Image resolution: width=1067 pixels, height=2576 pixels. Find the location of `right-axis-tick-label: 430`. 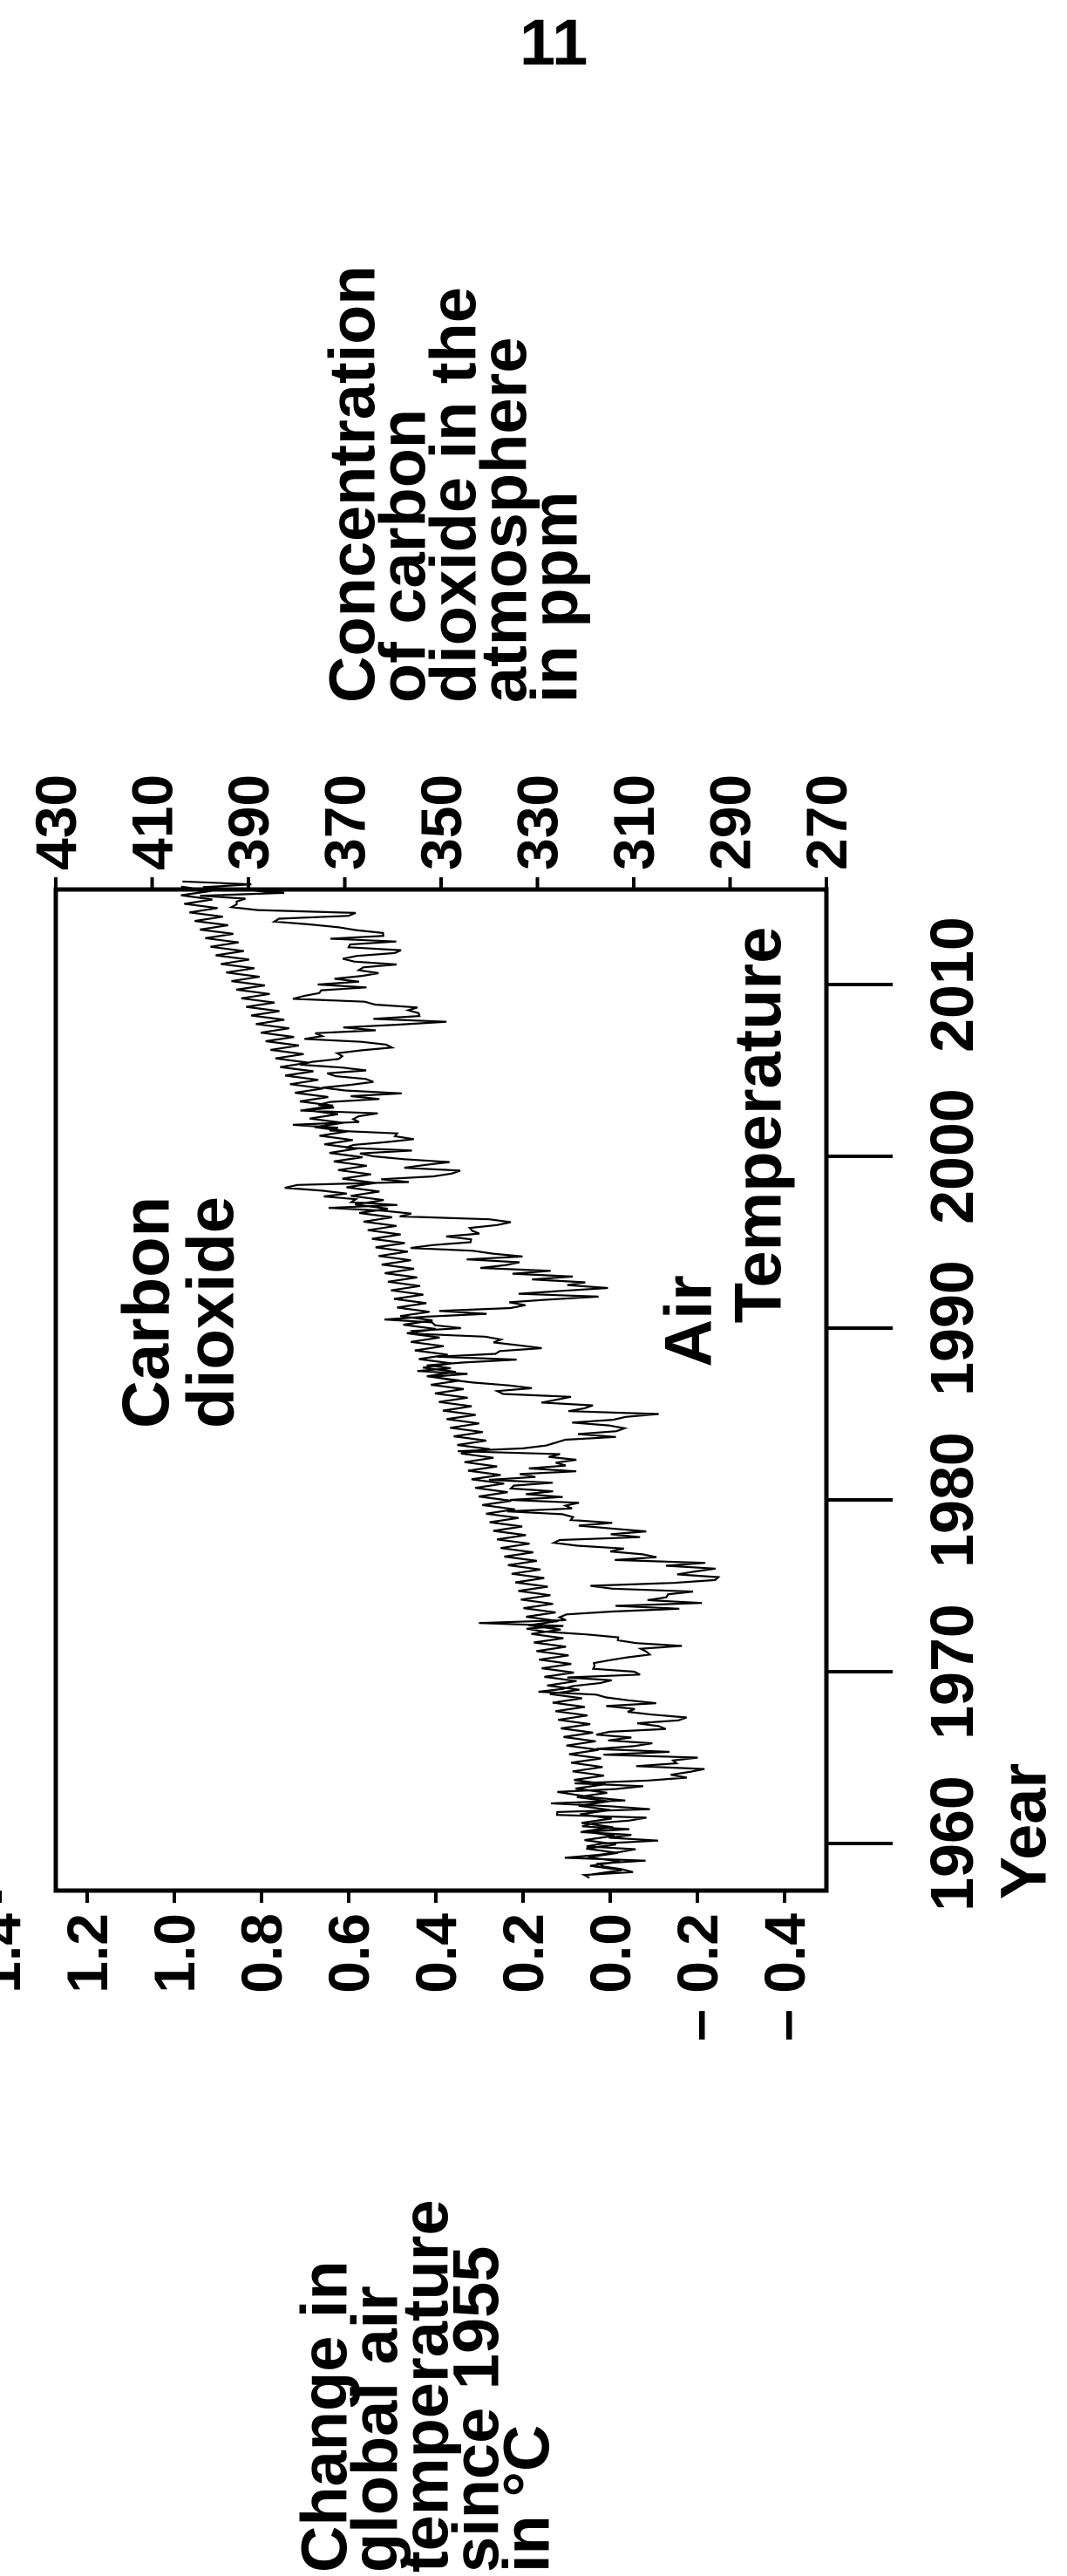

right-axis-tick-label: 430 is located at coordinates (56, 822).